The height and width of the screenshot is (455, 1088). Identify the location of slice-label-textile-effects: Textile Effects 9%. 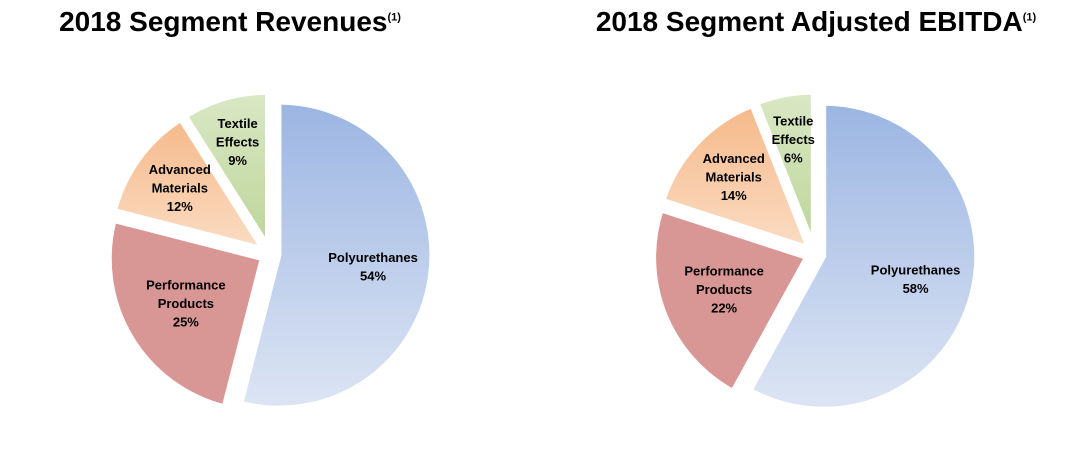
(237, 142).